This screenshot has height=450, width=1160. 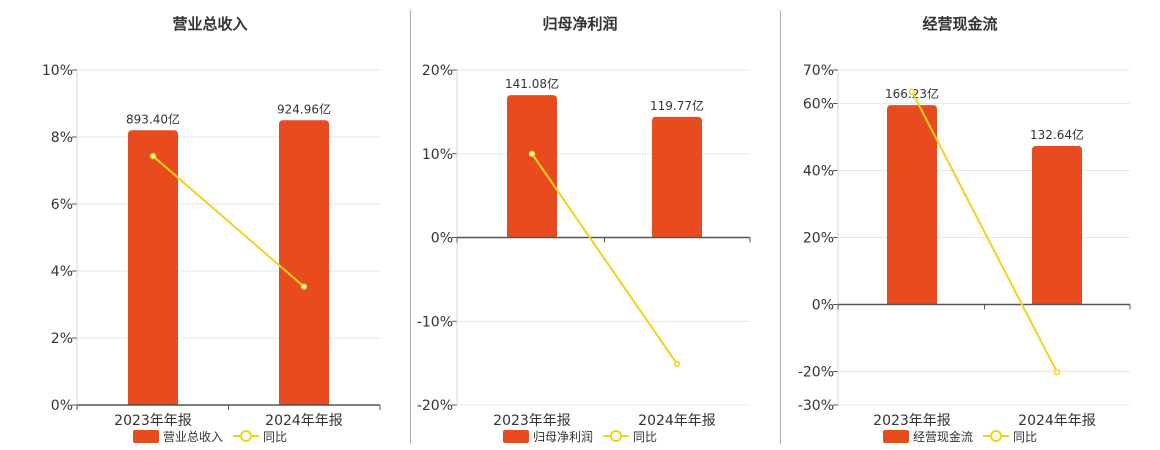 What do you see at coordinates (193, 437) in the screenshot?
I see `legend-bar-label: 营业总收入` at bounding box center [193, 437].